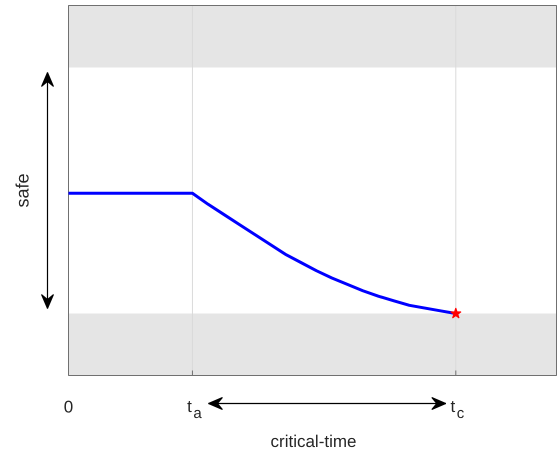 This screenshot has height=450, width=557. I want to click on x-tick-label: 0, so click(69, 407).